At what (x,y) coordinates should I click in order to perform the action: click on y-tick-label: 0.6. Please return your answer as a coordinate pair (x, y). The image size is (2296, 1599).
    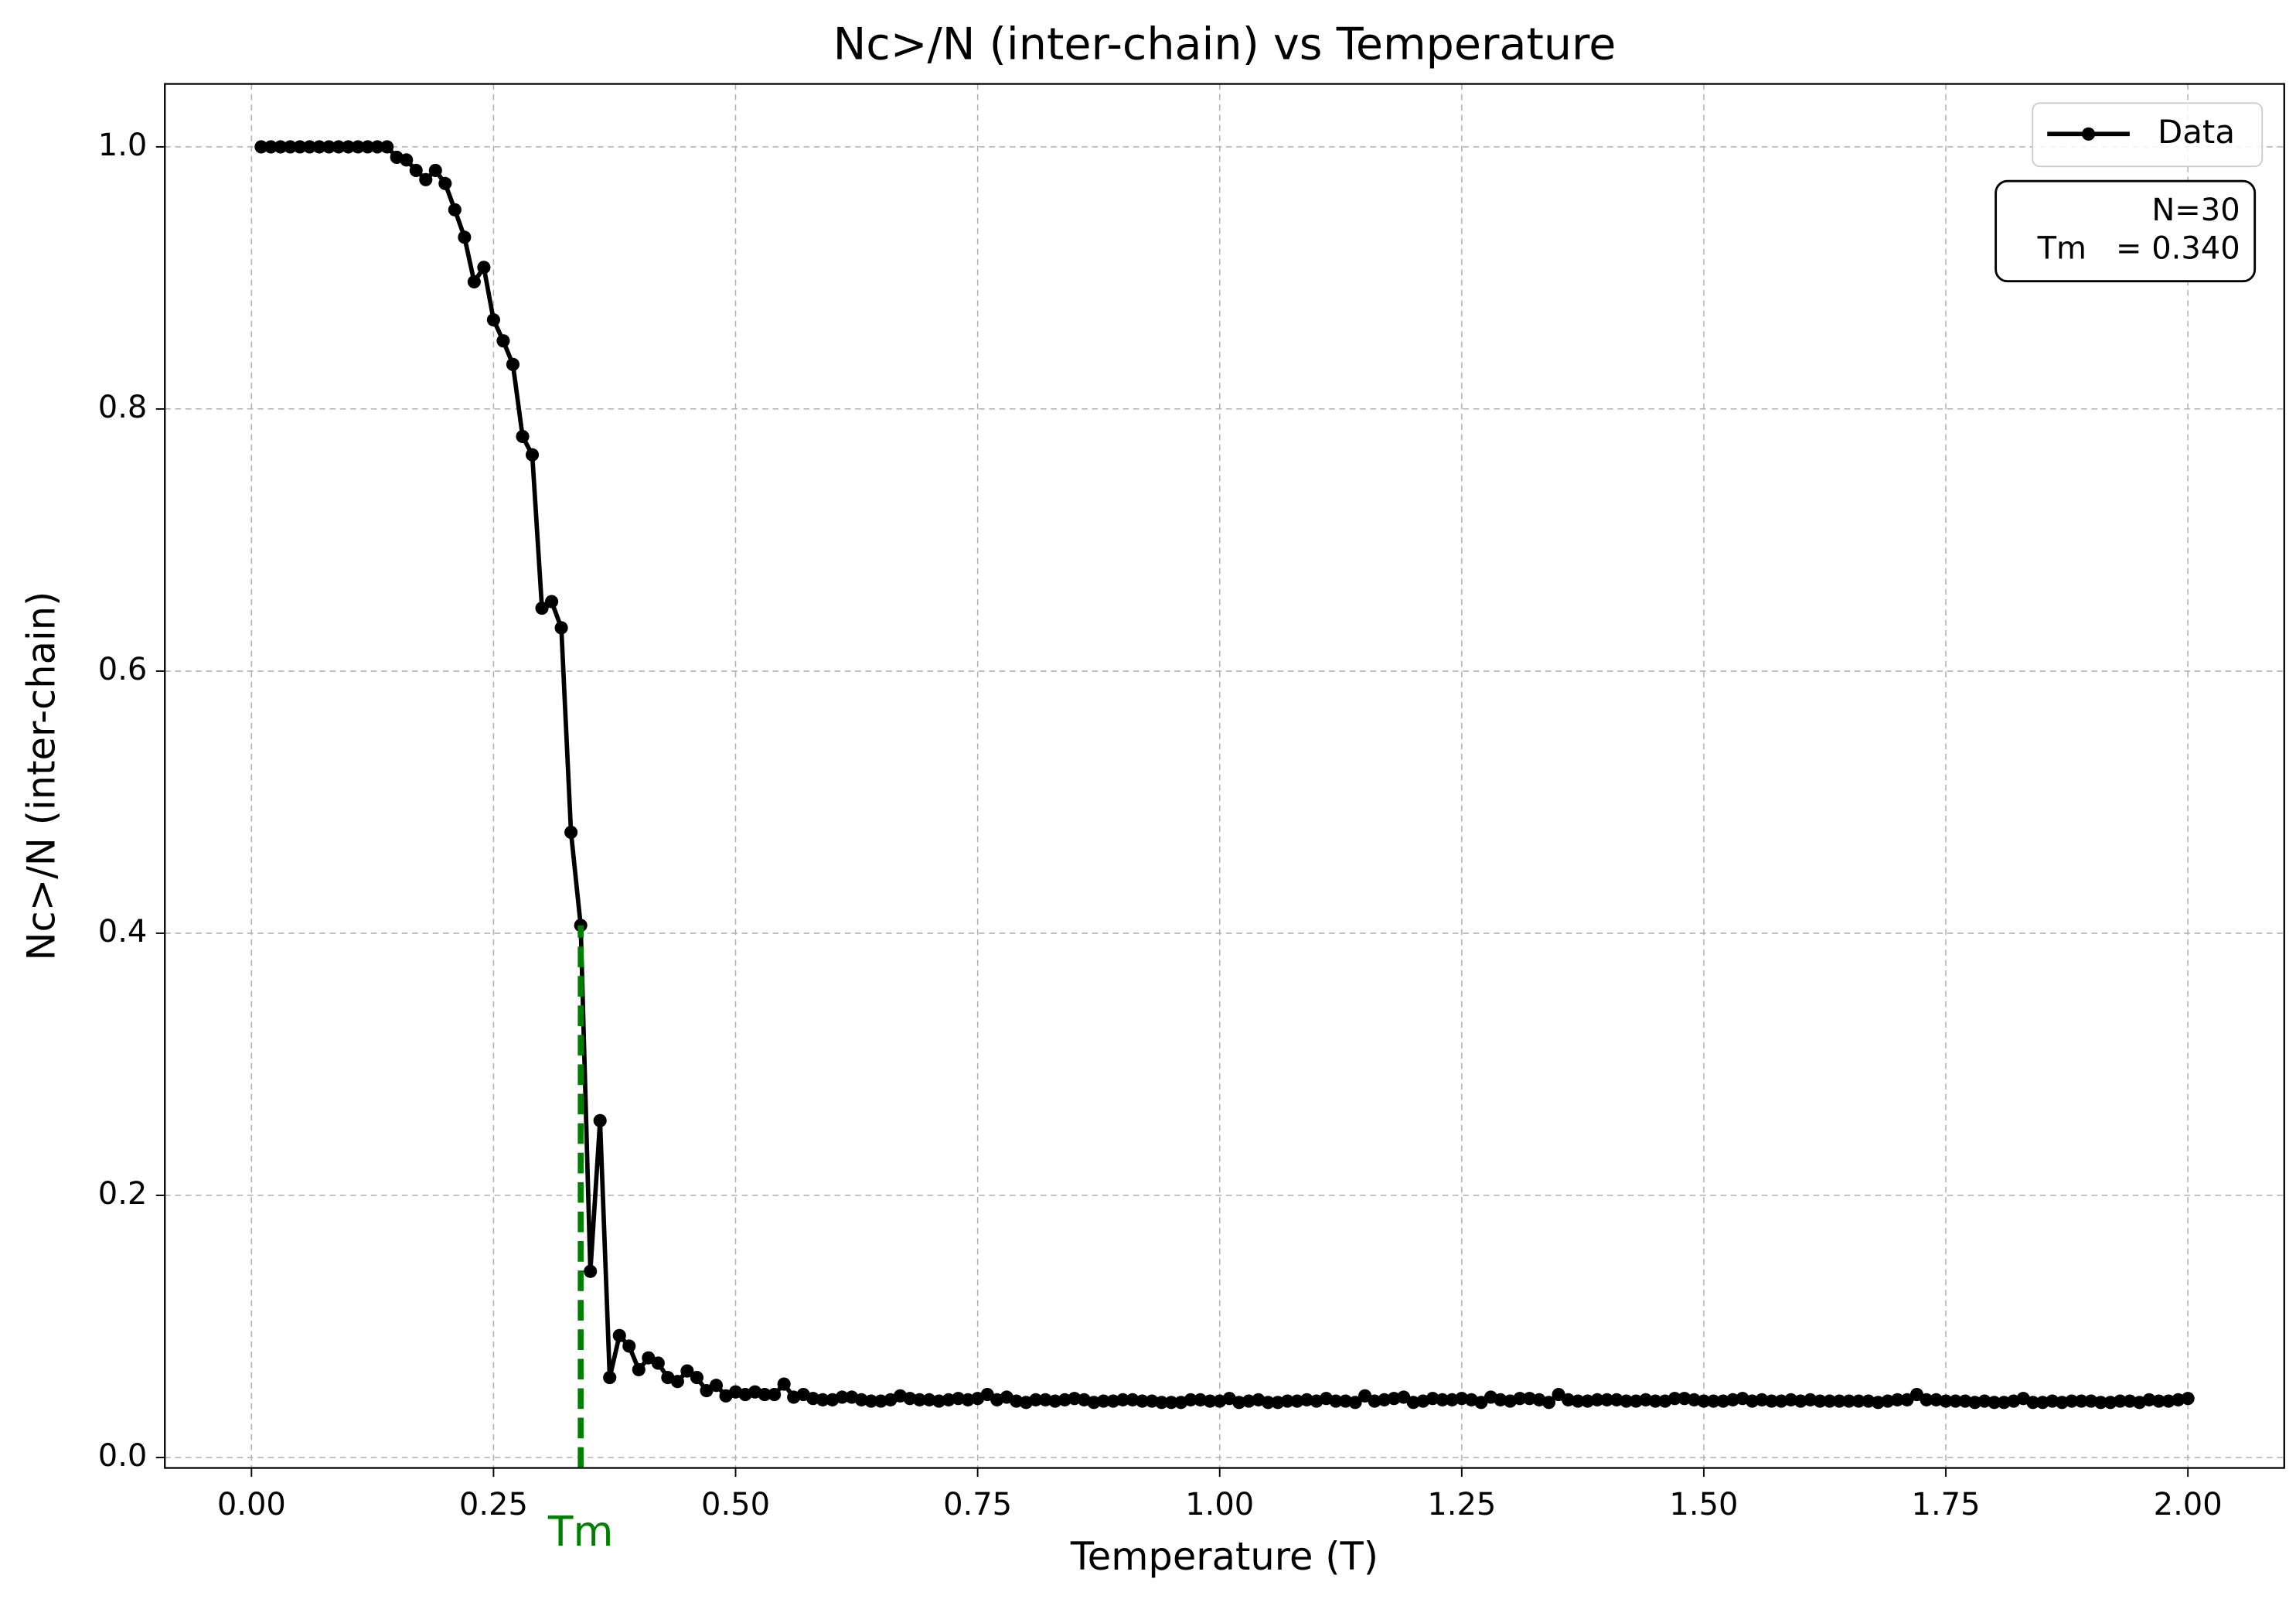
    Looking at the image, I should click on (123, 669).